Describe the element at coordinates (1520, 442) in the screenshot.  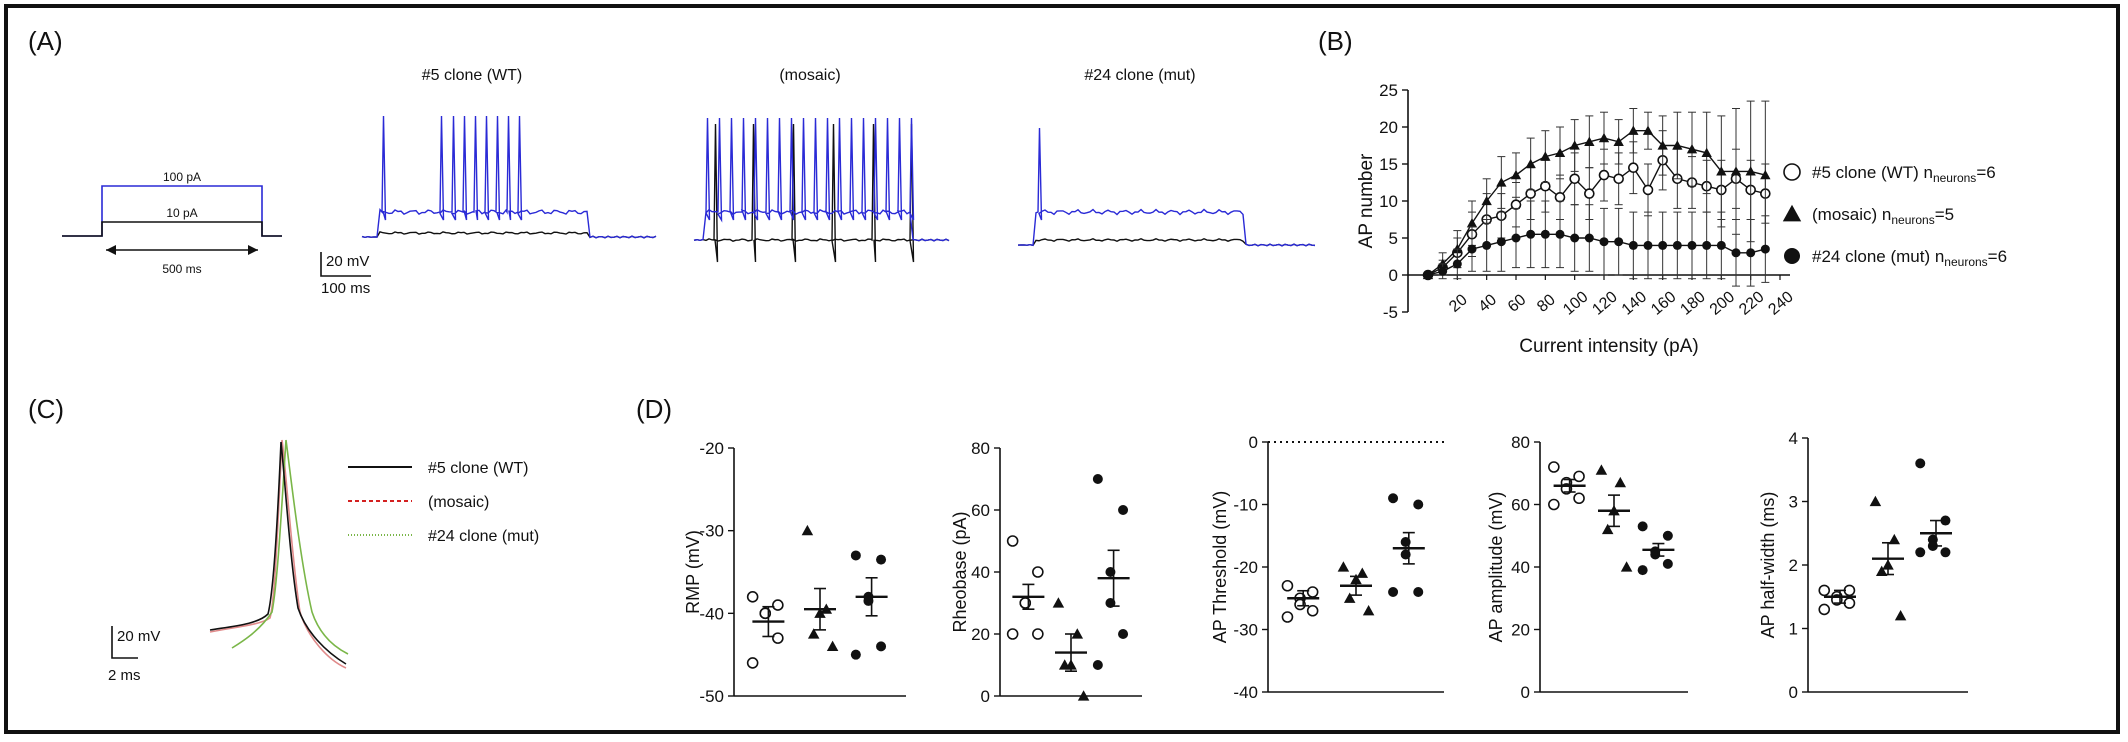
I see `d-y-tick-label: 80` at that location.